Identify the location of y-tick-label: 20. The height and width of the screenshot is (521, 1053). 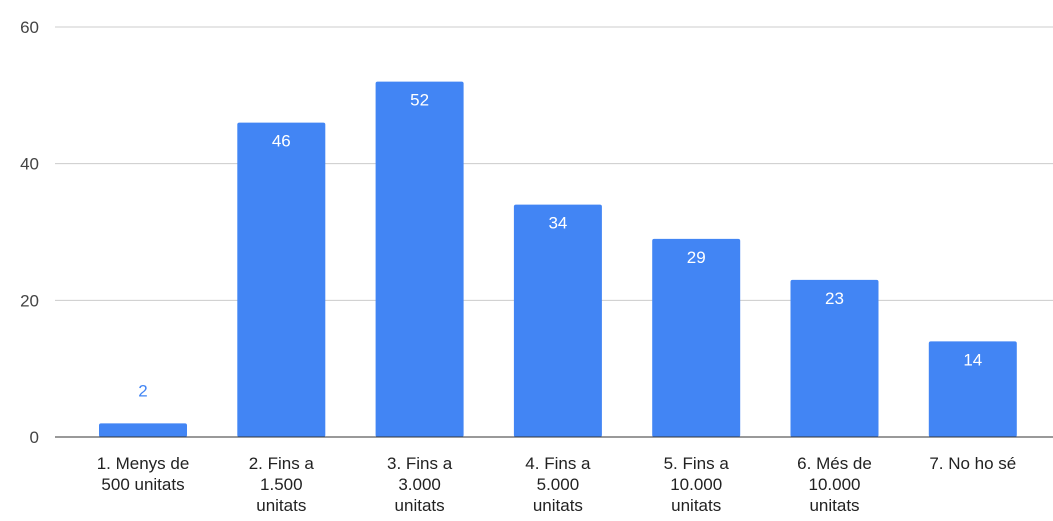
(29, 300).